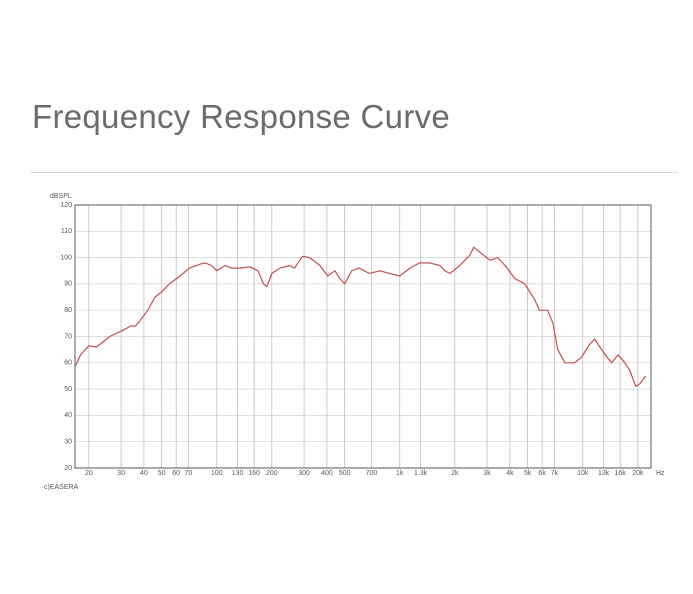  What do you see at coordinates (68, 336) in the screenshot?
I see `y-tick-label: 70` at bounding box center [68, 336].